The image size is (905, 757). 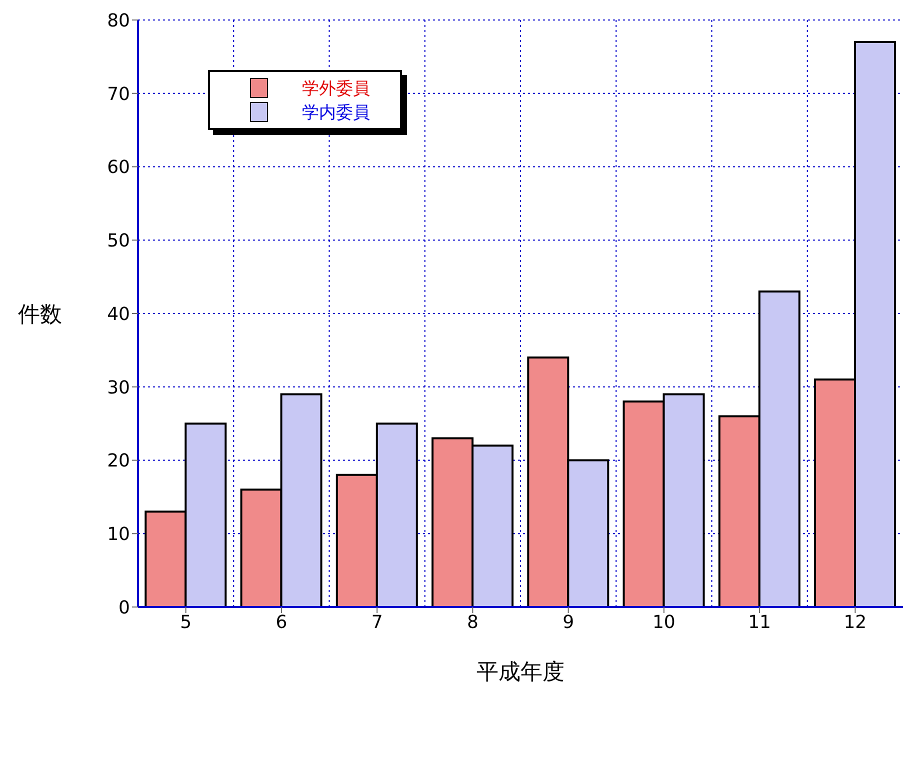 What do you see at coordinates (118, 461) in the screenshot?
I see `y-tick-label: 20` at bounding box center [118, 461].